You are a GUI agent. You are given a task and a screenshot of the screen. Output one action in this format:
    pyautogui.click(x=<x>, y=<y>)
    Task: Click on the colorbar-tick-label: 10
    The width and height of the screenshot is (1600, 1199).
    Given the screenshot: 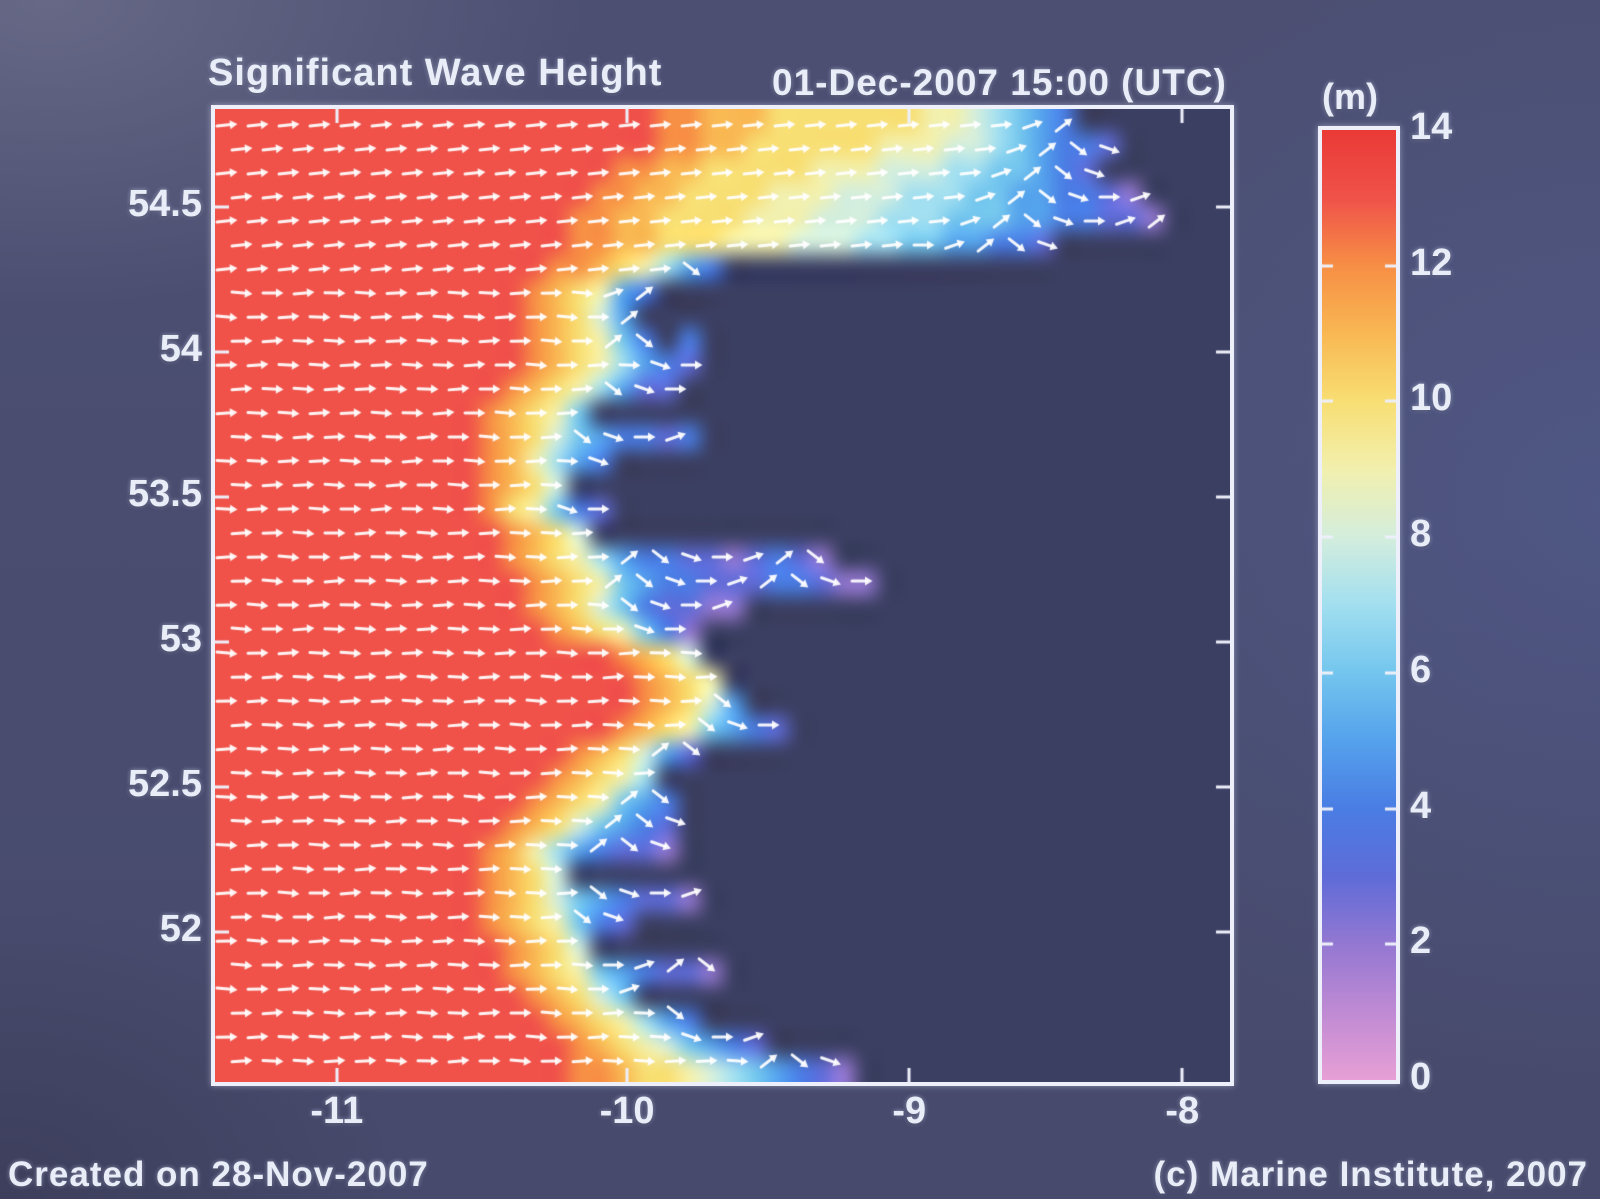 What is the action you would take?
    pyautogui.click(x=1431, y=398)
    